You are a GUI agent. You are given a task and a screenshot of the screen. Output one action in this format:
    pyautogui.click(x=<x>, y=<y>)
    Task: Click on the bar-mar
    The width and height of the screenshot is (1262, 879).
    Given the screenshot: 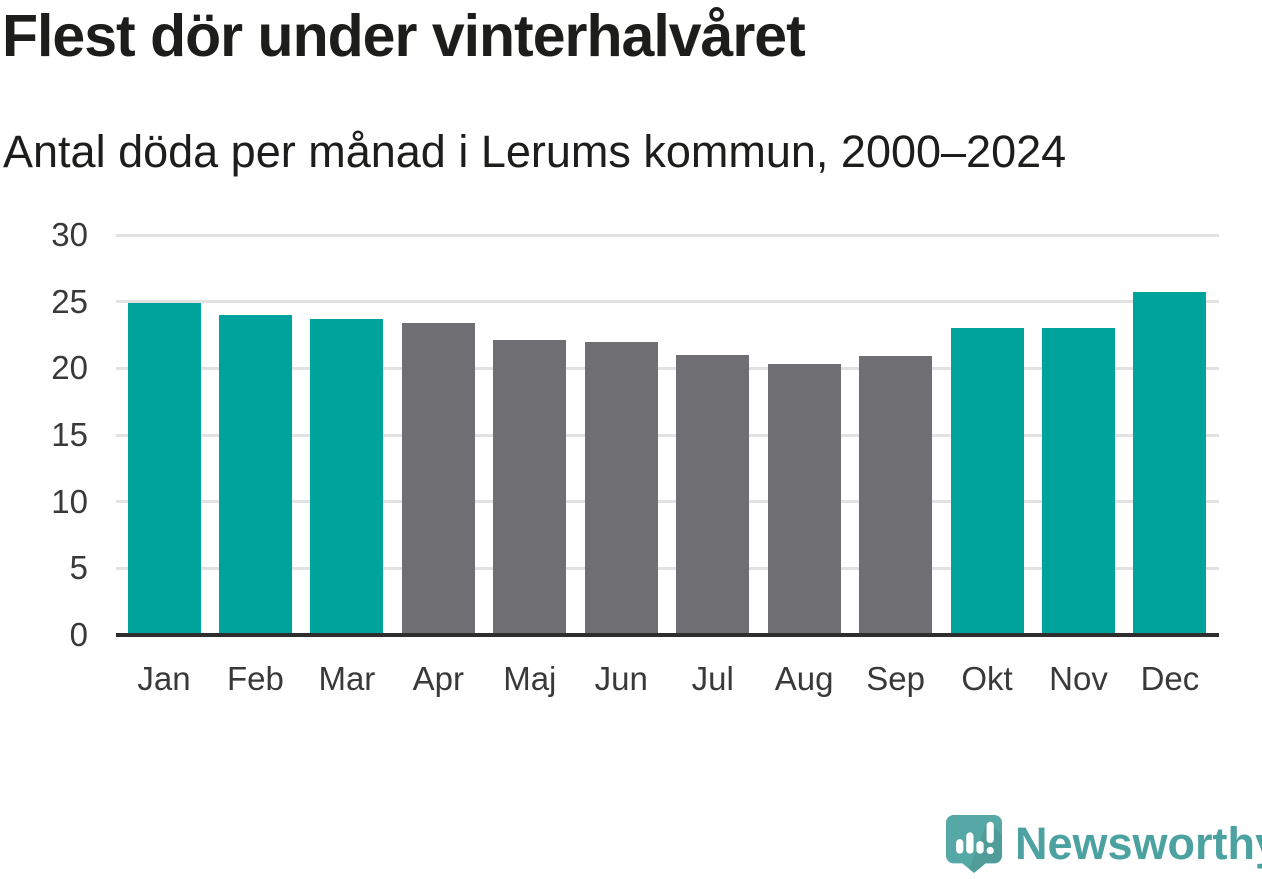 What is the action you would take?
    pyautogui.click(x=347, y=477)
    